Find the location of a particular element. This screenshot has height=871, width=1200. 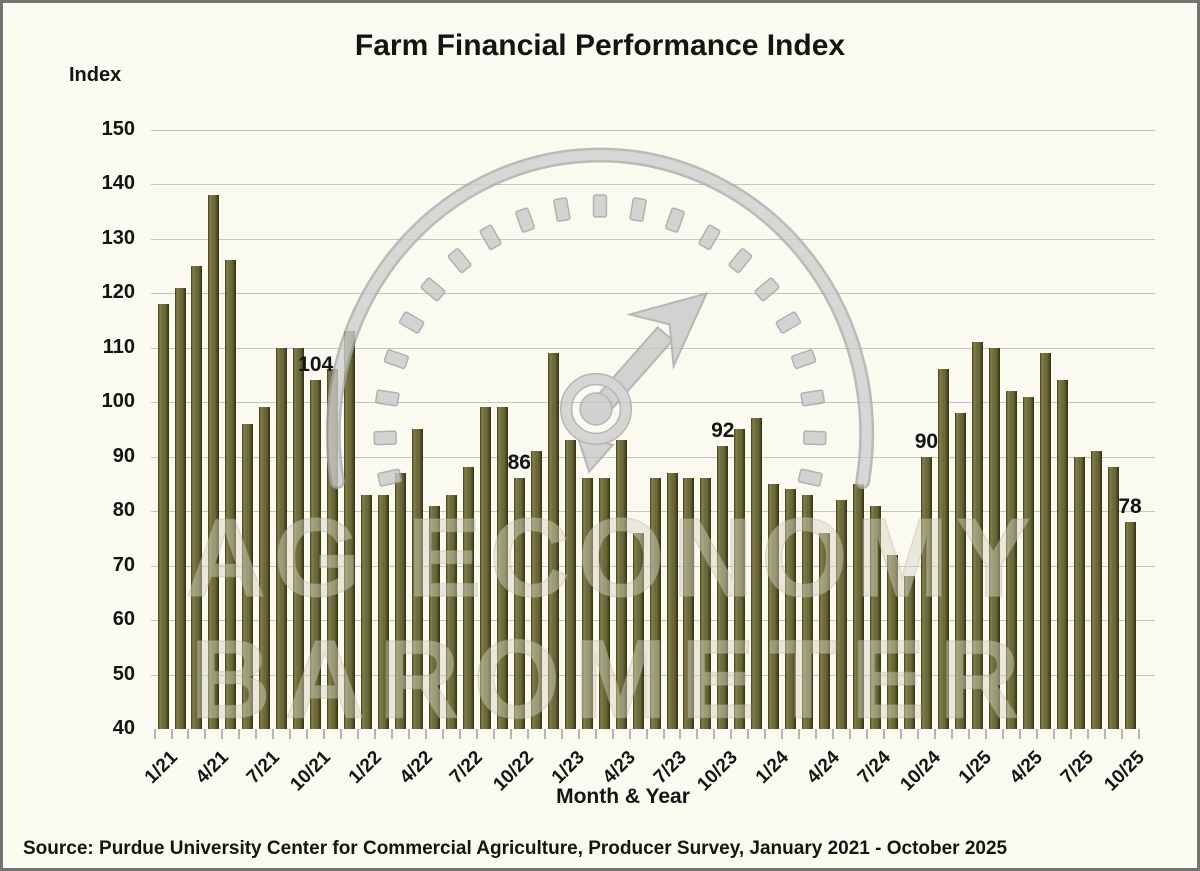

bar-12/24 is located at coordinates (960, 570).